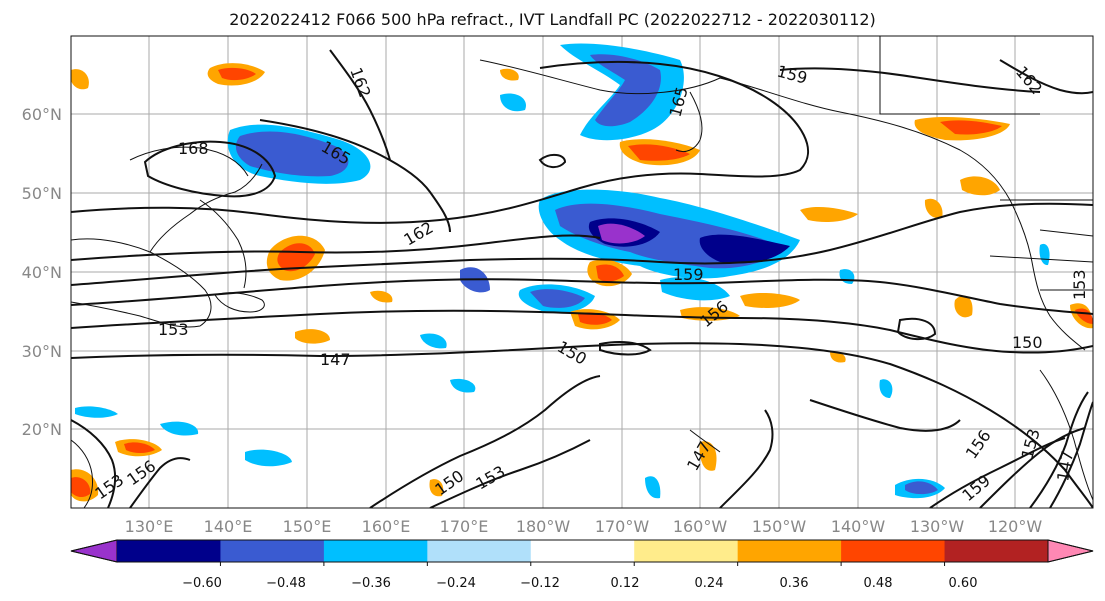 The width and height of the screenshot is (1105, 601). Describe the element at coordinates (709, 583) in the screenshot. I see `colorbar-tick-label: 0.24` at that location.